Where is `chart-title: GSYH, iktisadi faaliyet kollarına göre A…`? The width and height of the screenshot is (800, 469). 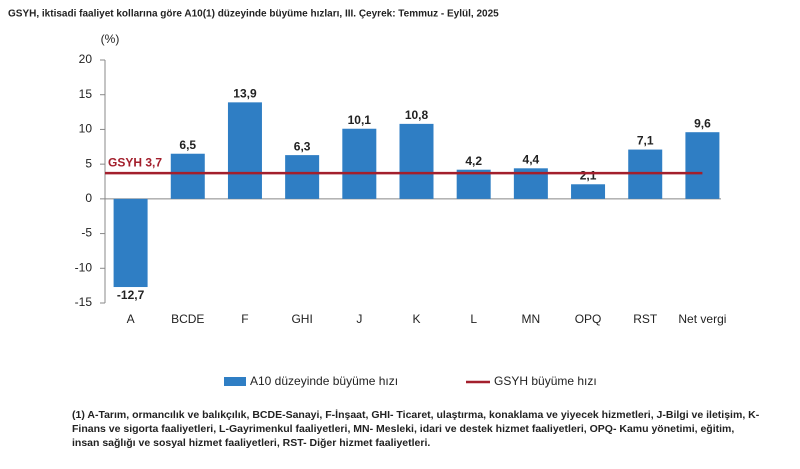 chart-title: GSYH, iktisadi faaliyet kollarına göre A… is located at coordinates (253, 14).